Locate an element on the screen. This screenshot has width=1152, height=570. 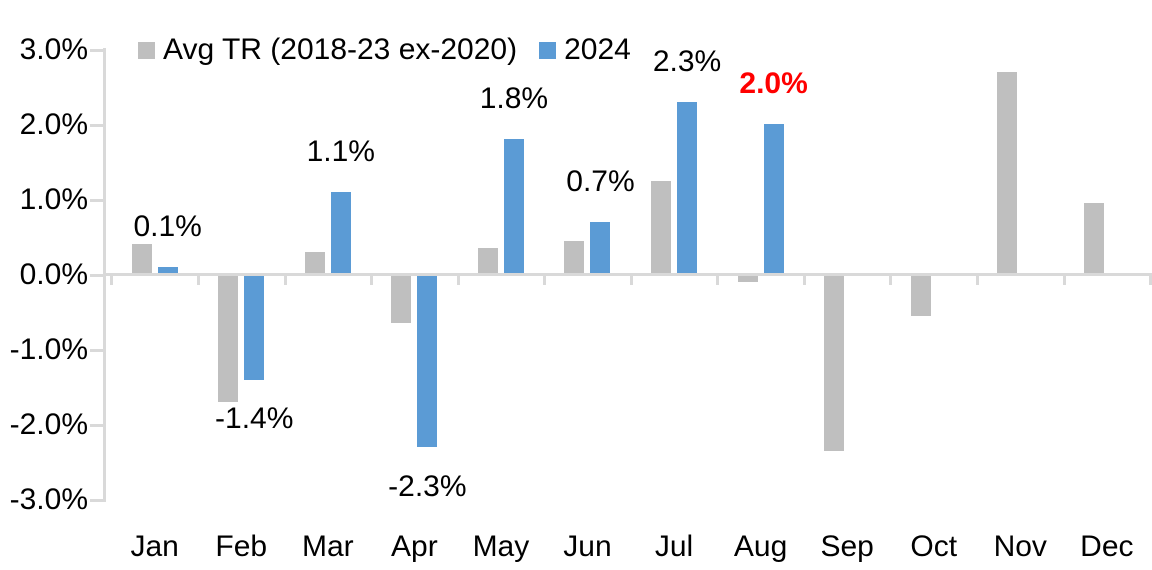
x-axis-label-nov: Nov is located at coordinates (1020, 546).